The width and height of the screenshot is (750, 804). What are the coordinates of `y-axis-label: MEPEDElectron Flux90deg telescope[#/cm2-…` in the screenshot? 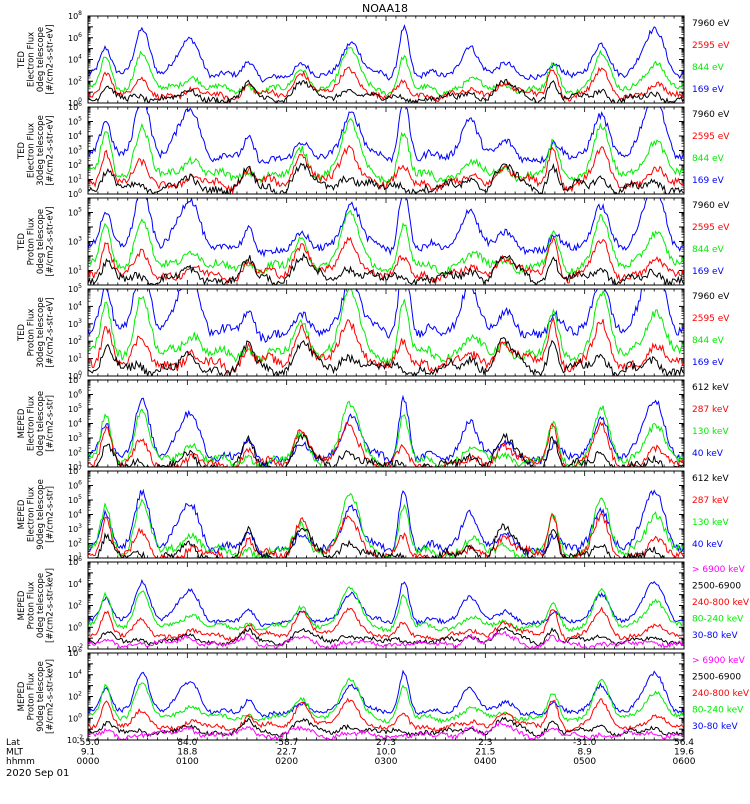 It's located at (36, 514).